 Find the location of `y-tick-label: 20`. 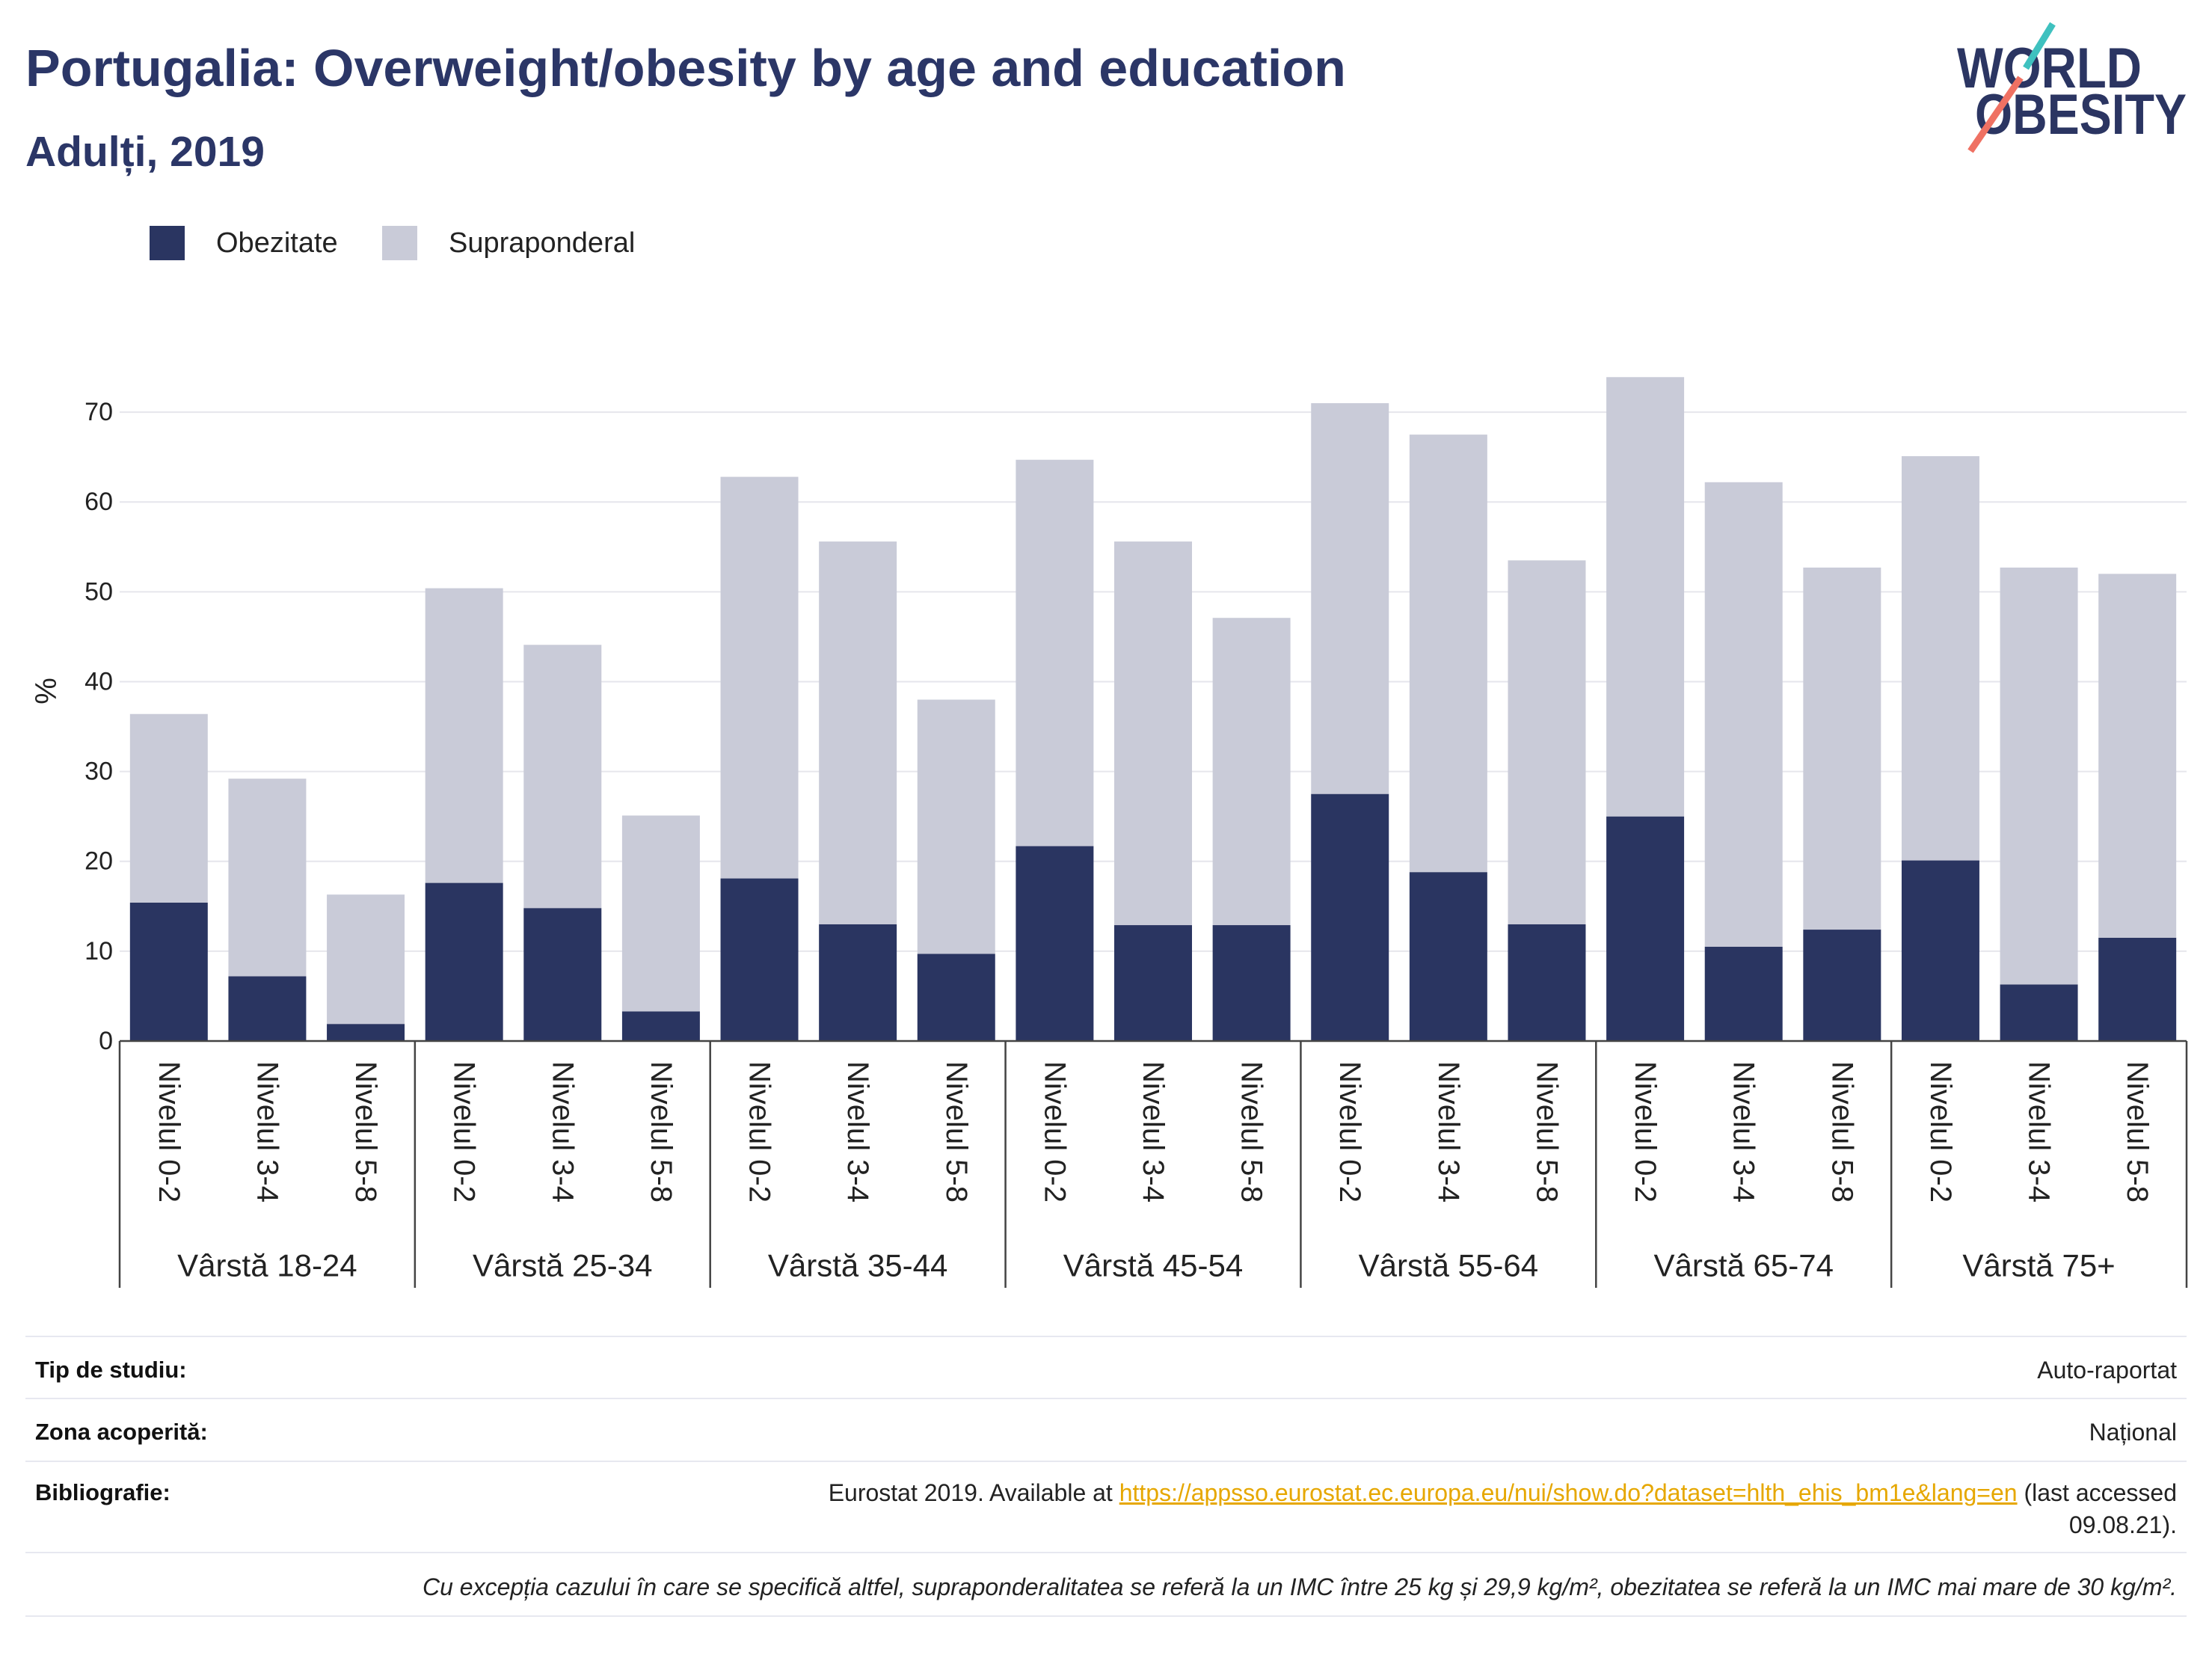

y-tick-label: 20 is located at coordinates (99, 861).